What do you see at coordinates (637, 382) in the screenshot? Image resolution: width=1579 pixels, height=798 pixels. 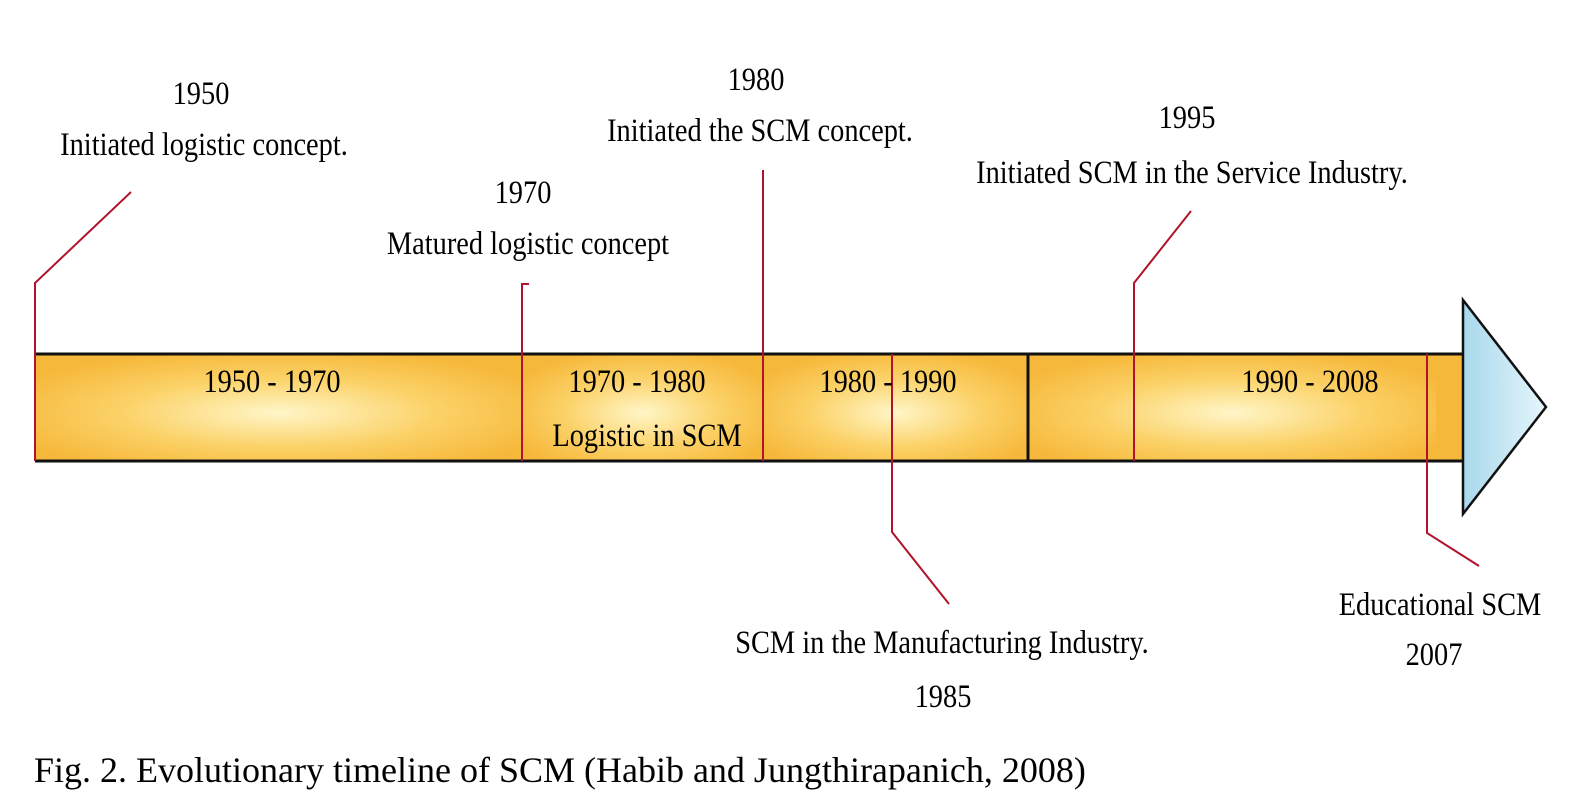 I see `period-label-1970-1980: 1970 - 1980` at bounding box center [637, 382].